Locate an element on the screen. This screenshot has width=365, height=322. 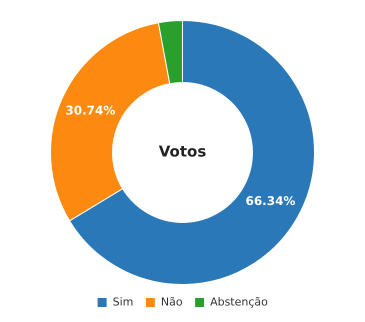
legend-label: Não is located at coordinates (171, 301).